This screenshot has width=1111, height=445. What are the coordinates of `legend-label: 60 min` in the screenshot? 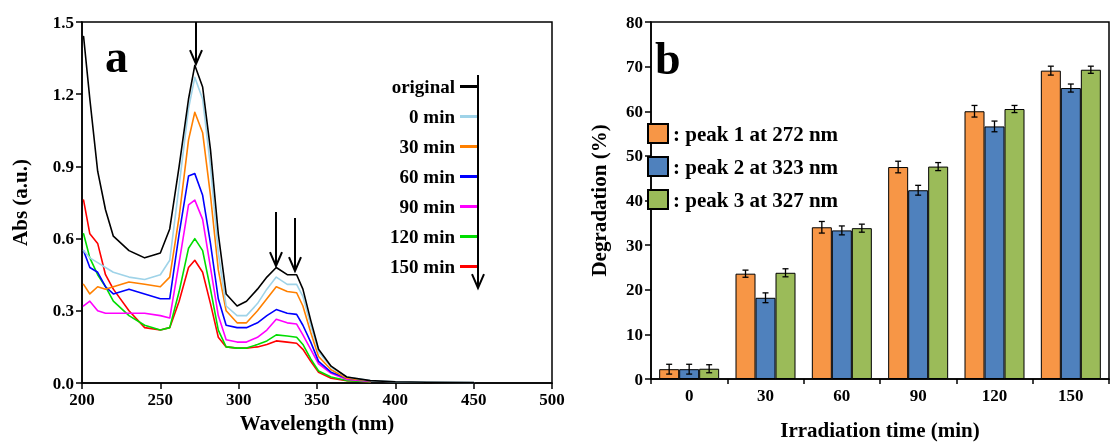 It's located at (427, 176).